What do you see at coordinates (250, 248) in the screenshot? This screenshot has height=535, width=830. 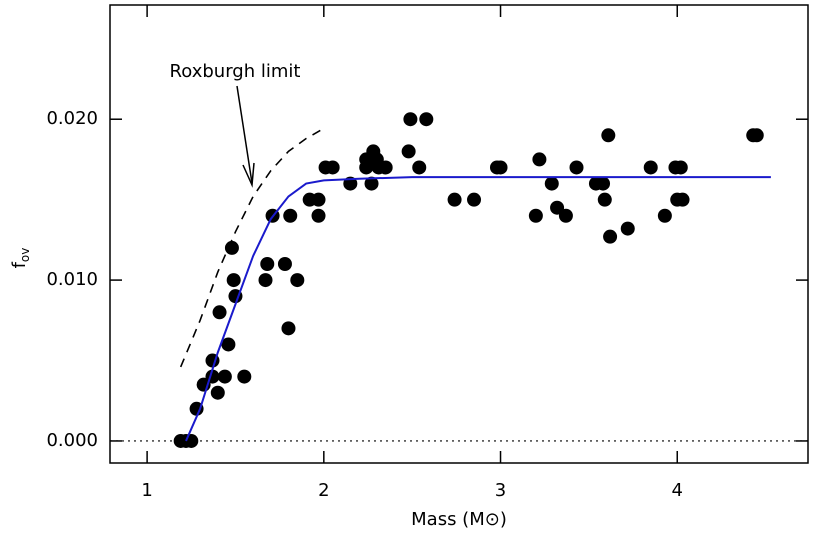 I see `roxburgh-limit-line` at bounding box center [250, 248].